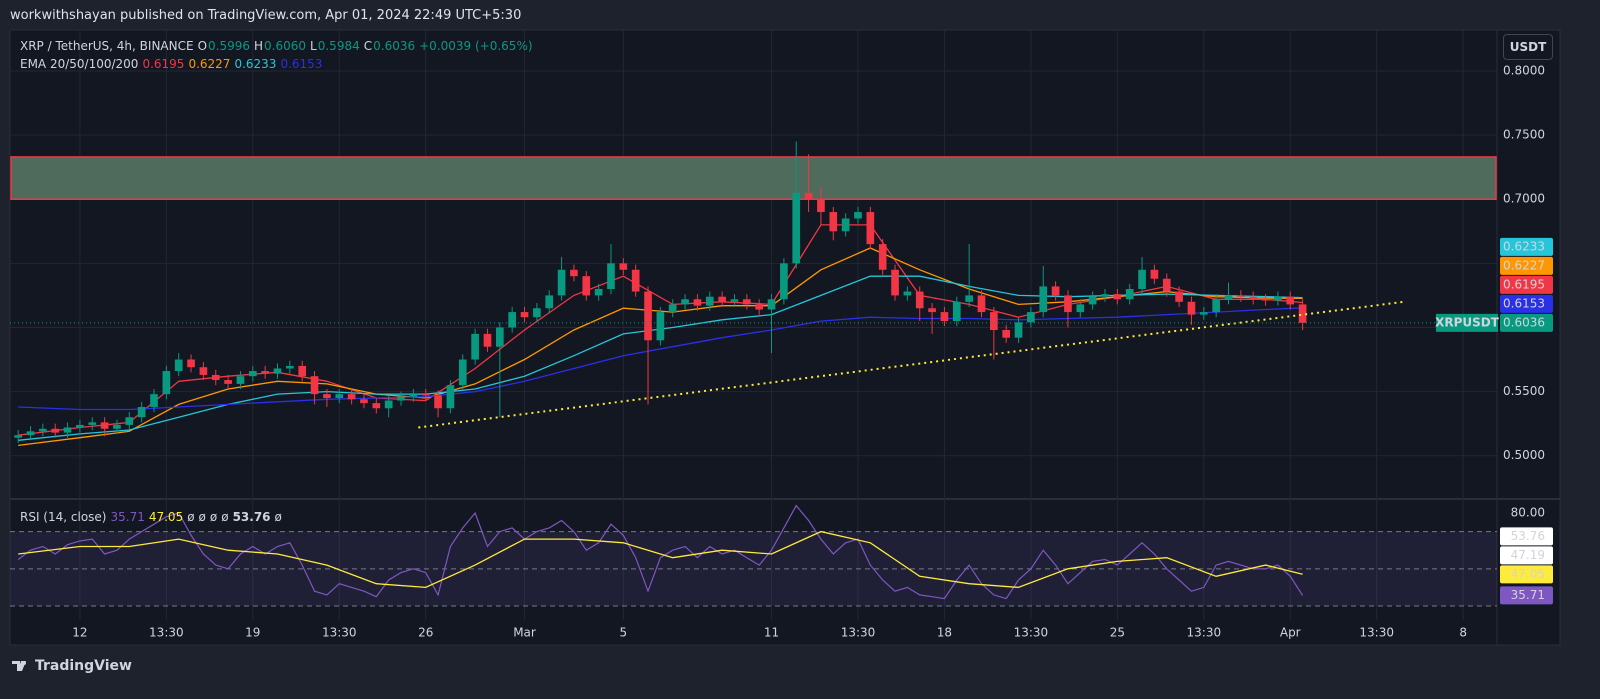 This screenshot has height=699, width=1600. Describe the element at coordinates (1463, 633) in the screenshot. I see `x-tick-label: 8` at that location.